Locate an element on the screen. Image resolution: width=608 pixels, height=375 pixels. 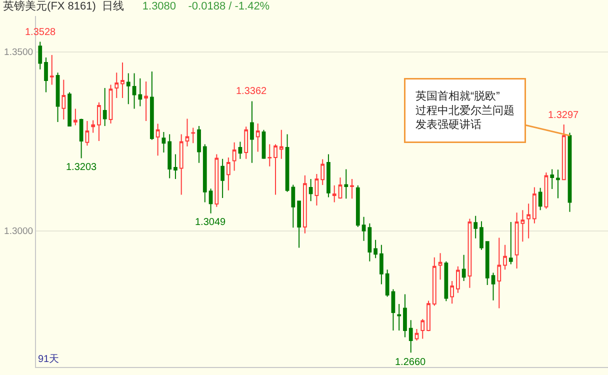
annotation: 1.2660 is located at coordinates (410, 362).